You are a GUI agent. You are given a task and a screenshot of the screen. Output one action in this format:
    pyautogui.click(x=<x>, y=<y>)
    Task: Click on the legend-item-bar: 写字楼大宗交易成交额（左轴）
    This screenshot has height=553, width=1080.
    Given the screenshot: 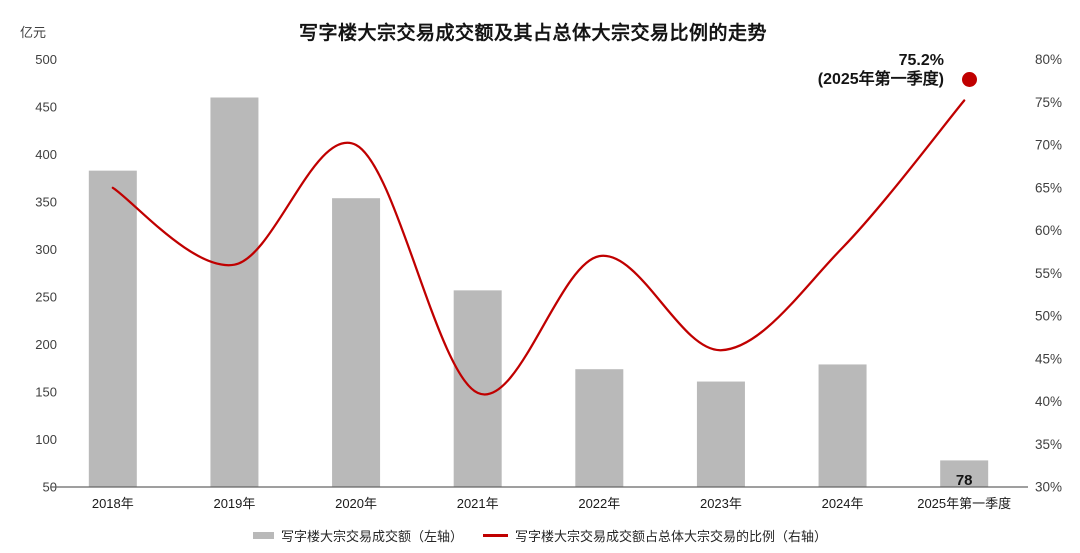 What is the action you would take?
    pyautogui.click(x=357, y=535)
    